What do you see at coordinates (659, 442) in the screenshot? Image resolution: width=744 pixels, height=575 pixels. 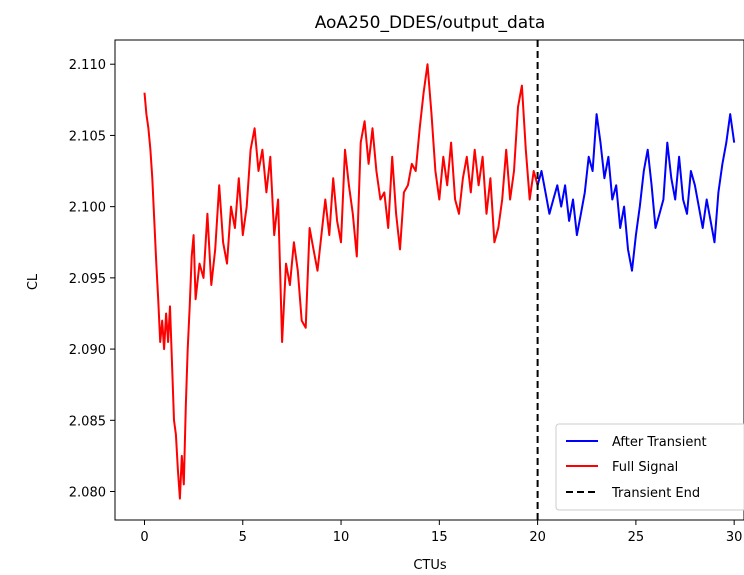 I see `legend-label-after-transient: After Transient` at bounding box center [659, 442].